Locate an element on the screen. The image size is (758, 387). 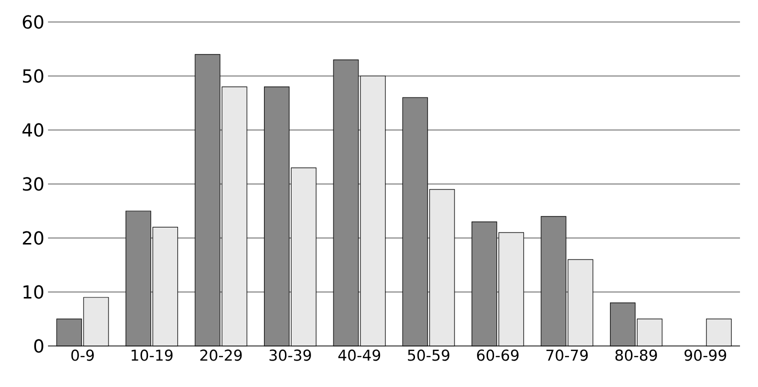
y-tick-label: 60 is located at coordinates (33, 22).